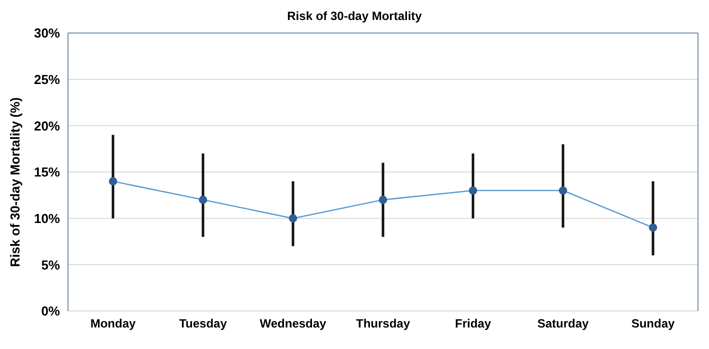 This screenshot has width=709, height=349. I want to click on y-tick-label: 0%, so click(50, 311).